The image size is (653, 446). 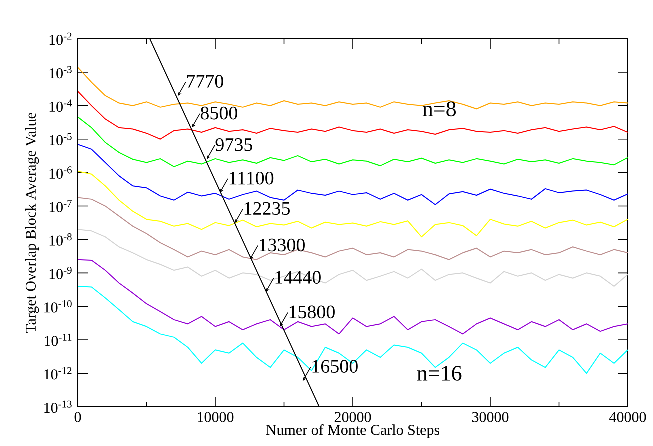 What do you see at coordinates (61, 39) in the screenshot?
I see `y-tick-label: 10$^{-2}$` at bounding box center [61, 39].